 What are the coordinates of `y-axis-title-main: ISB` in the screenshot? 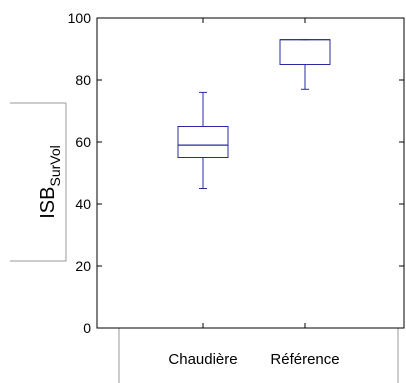 It's located at (48, 203).